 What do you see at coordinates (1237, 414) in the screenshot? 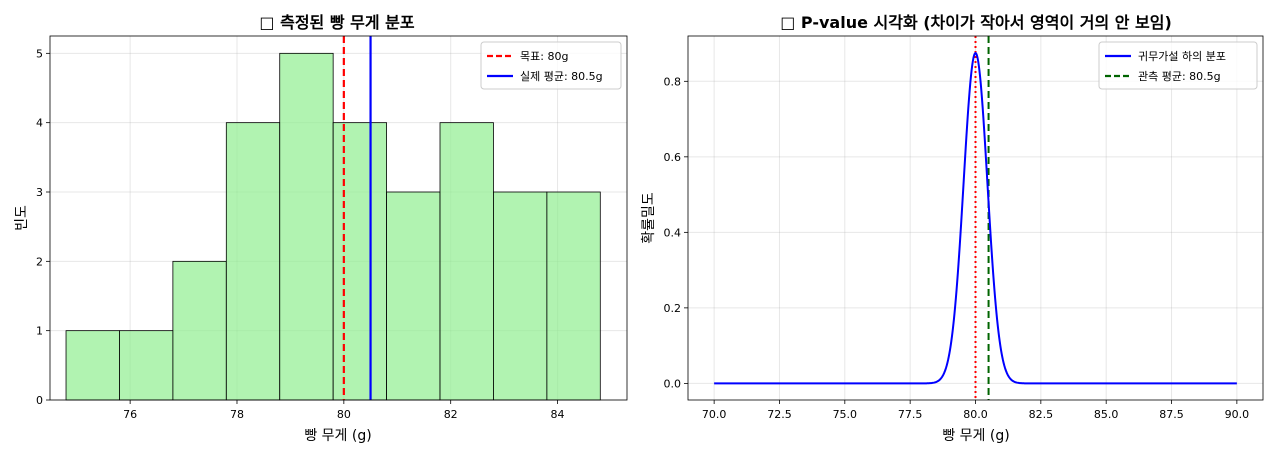
I see `x-tick-label: 90.0` at bounding box center [1237, 414].